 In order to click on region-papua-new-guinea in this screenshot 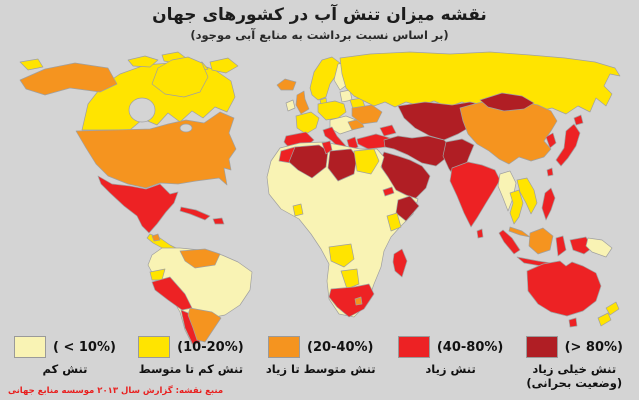, I will do `click(599, 247)`.